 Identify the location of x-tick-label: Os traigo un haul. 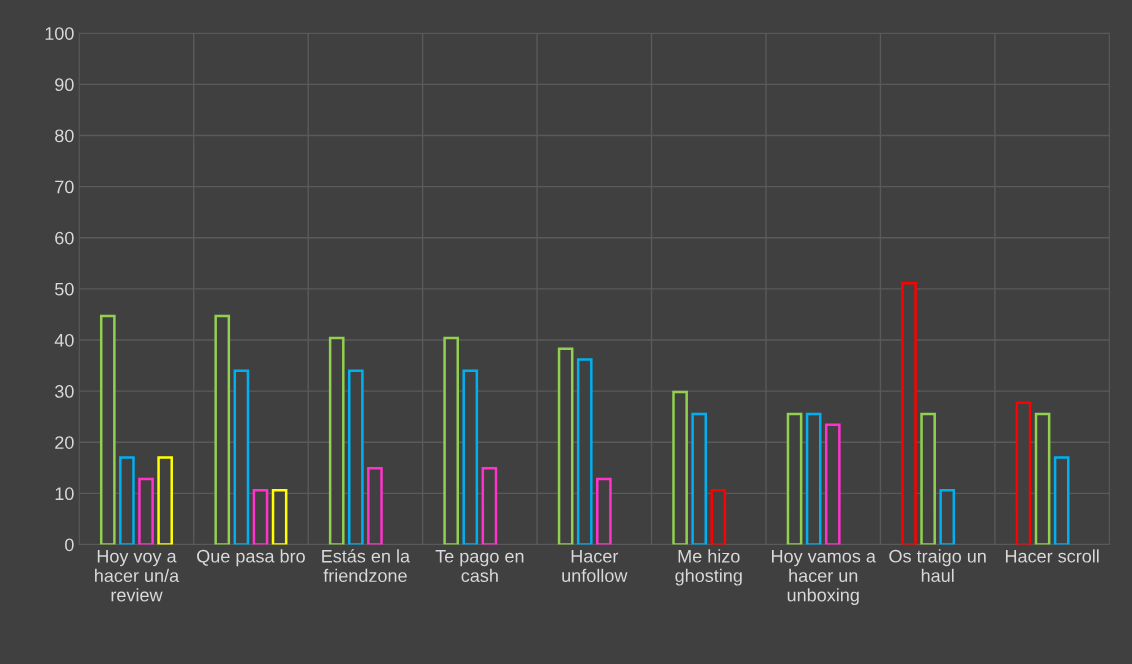
(937, 566).